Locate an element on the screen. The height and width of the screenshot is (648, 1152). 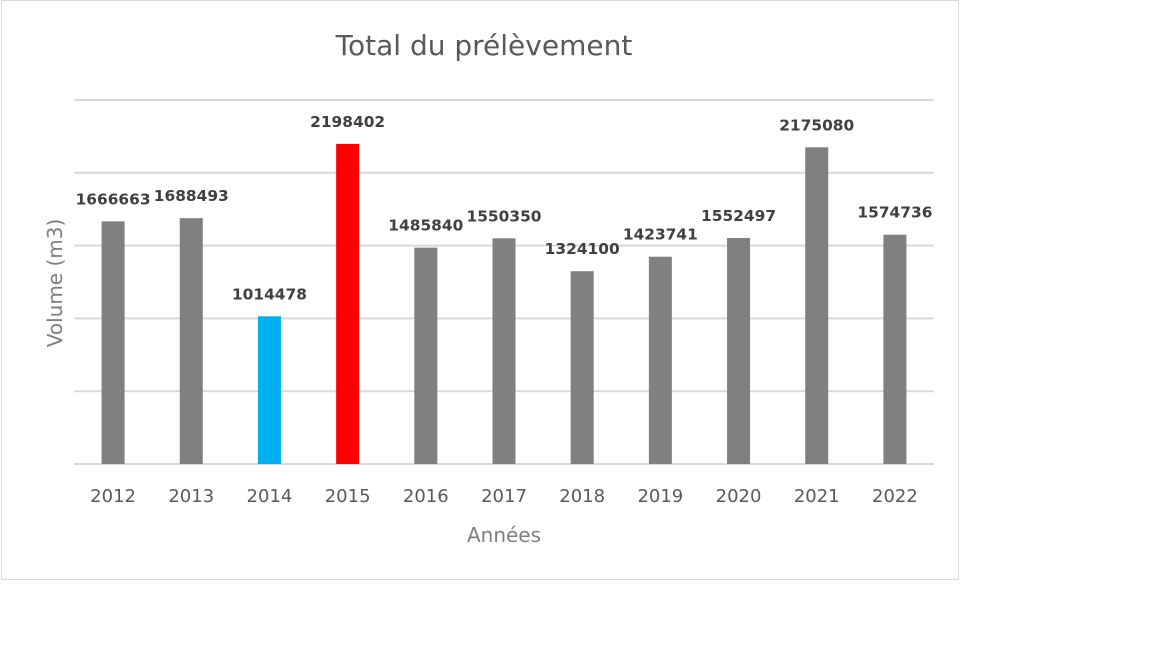
data-label-2017: 1550350 is located at coordinates (504, 216).